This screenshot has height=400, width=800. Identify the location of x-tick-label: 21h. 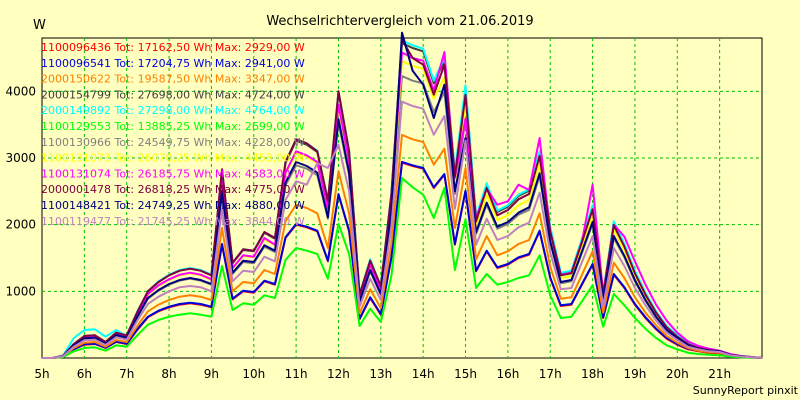
(719, 374).